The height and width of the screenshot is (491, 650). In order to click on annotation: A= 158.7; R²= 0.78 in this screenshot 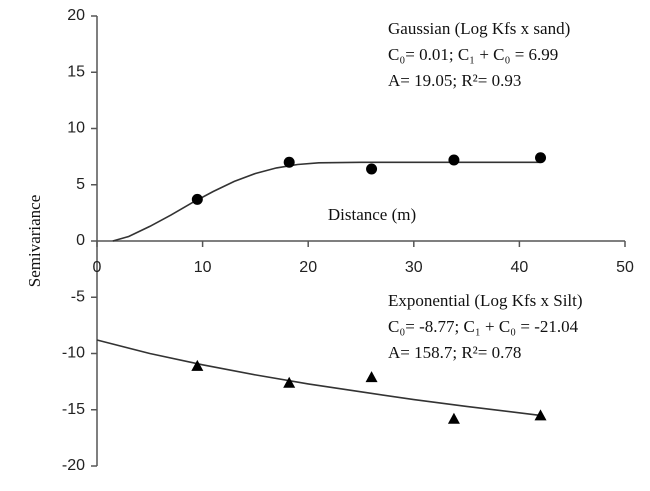, I will do `click(454, 352)`.